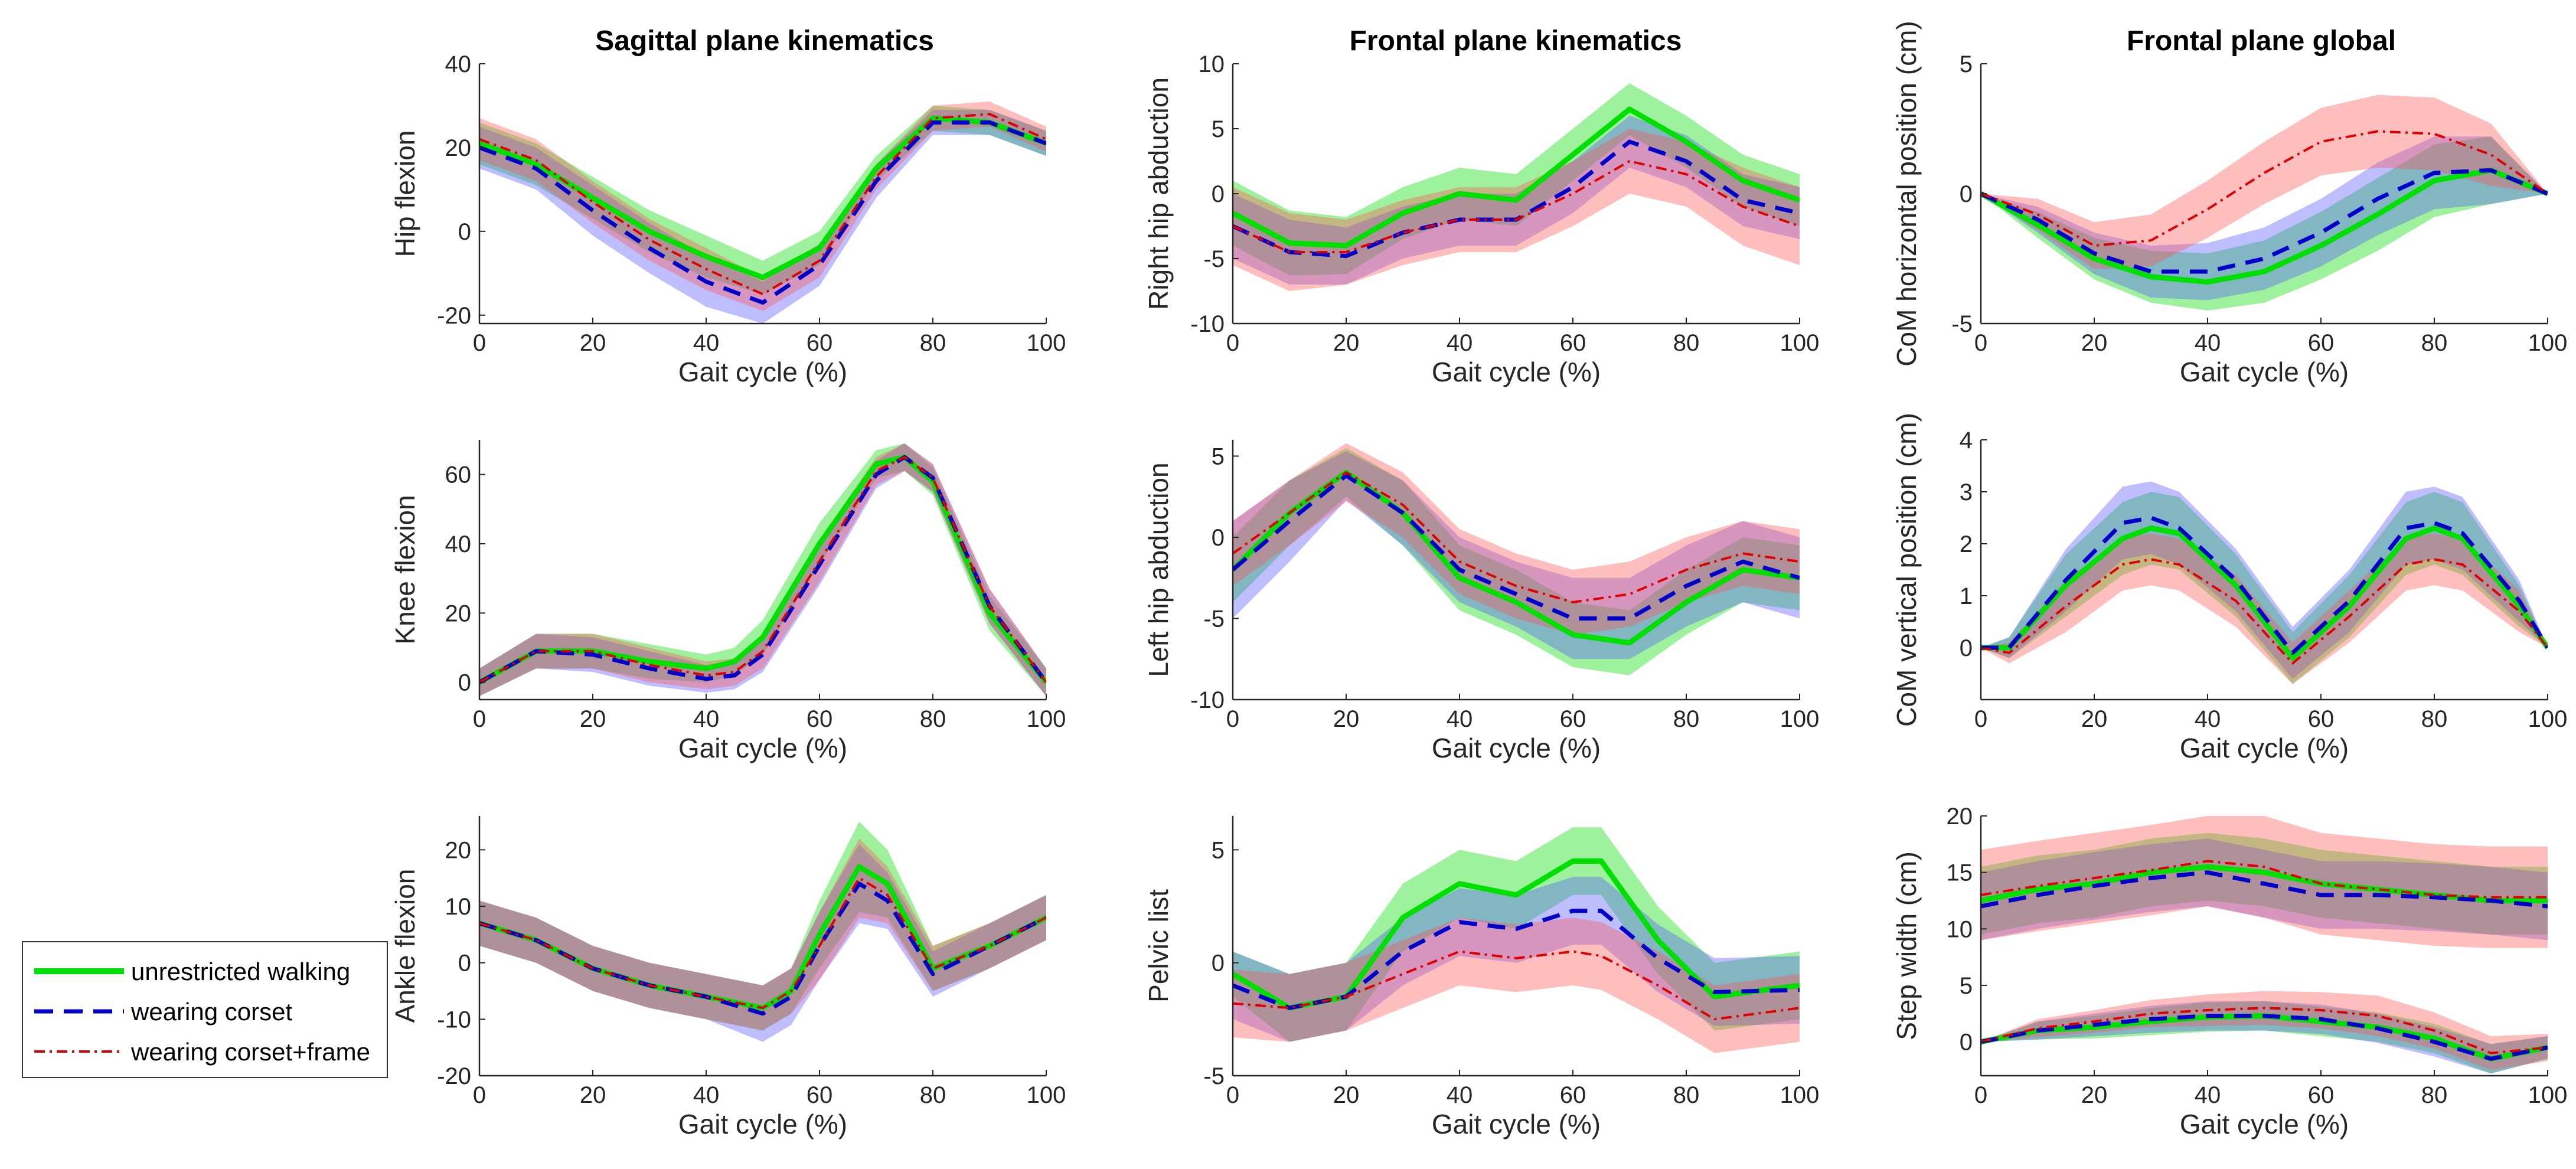 The height and width of the screenshot is (1169, 2576). Describe the element at coordinates (405, 569) in the screenshot. I see `y-axis-label: Knee flexion` at that location.